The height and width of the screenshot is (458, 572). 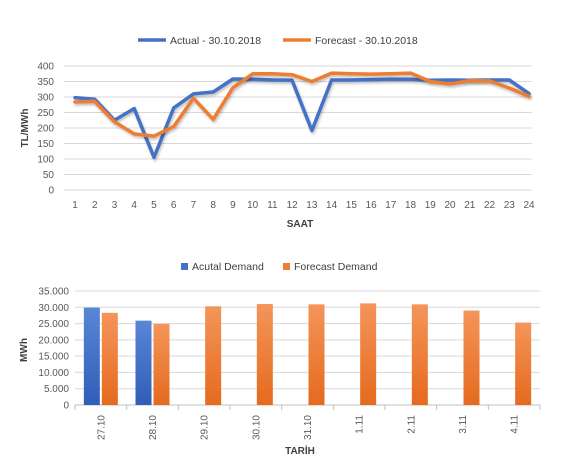 I want to click on bar-chart-y-axis-title: MWh, so click(x=24, y=350).